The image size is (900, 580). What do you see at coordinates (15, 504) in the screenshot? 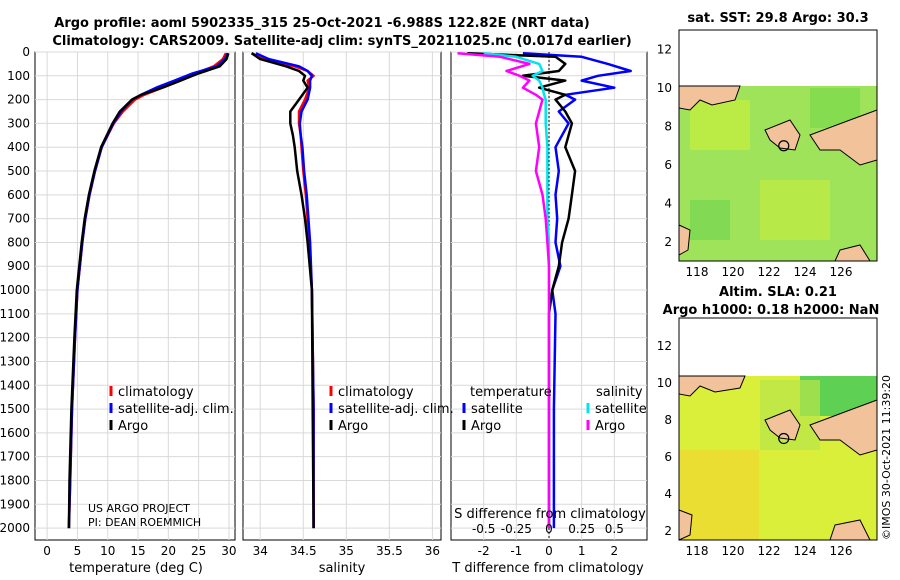
I see `depth-tick-label: 1900` at bounding box center [15, 504].